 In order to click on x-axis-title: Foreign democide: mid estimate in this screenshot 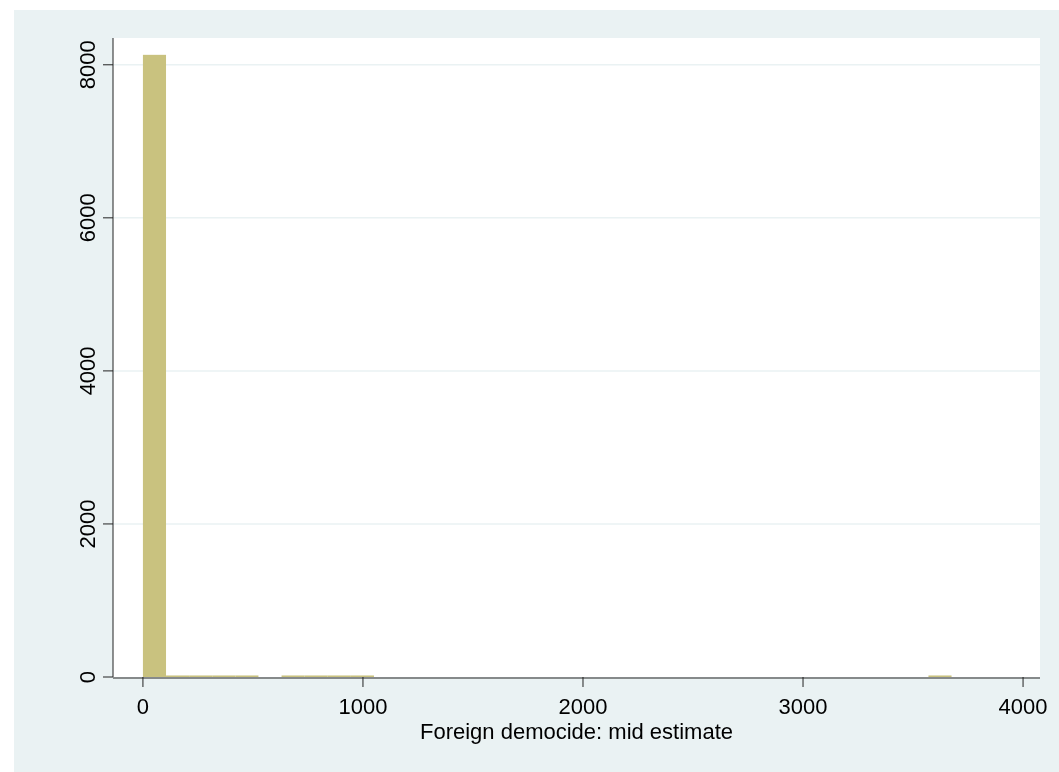, I will do `click(576, 731)`.